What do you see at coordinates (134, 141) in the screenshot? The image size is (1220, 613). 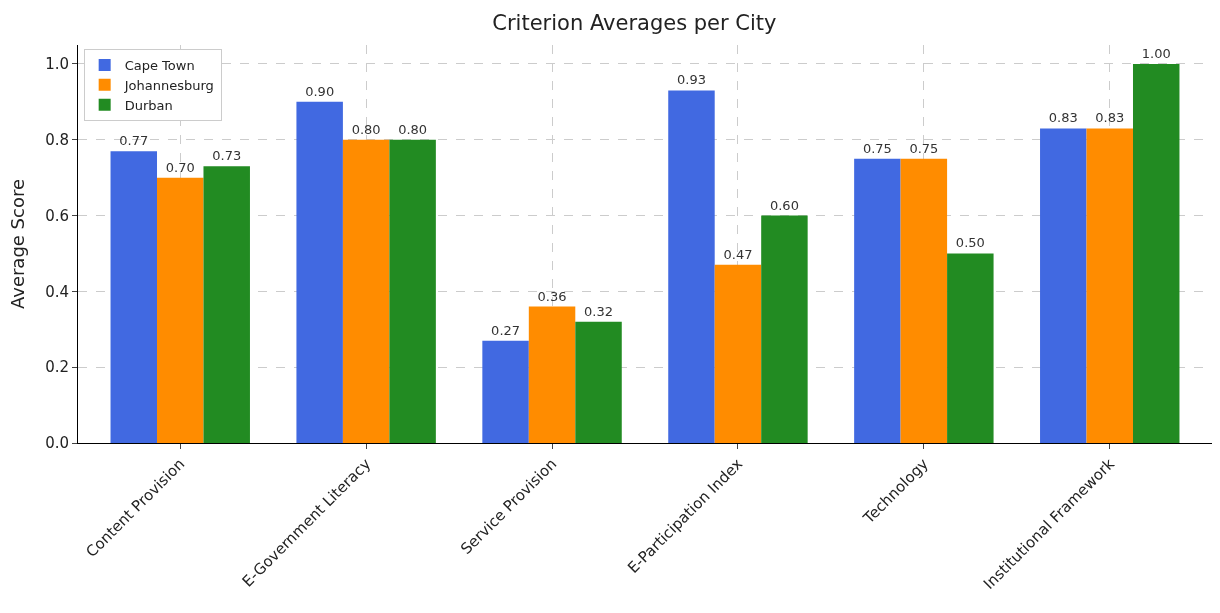 I see `data-label: 0.77` at bounding box center [134, 141].